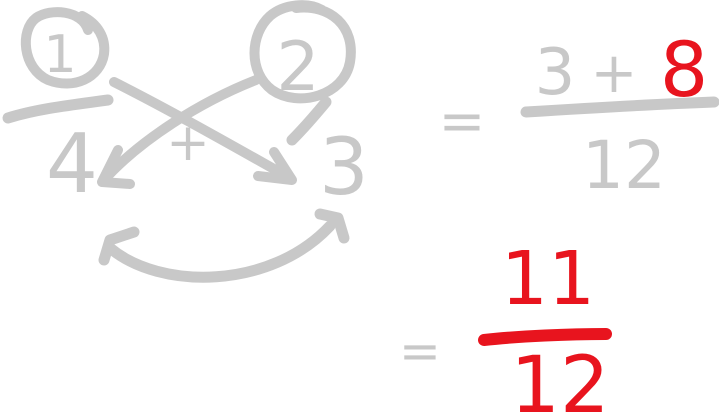 This screenshot has height=420, width=719. Describe the element at coordinates (297, 67) in the screenshot. I see `right-numerator: 2` at that location.